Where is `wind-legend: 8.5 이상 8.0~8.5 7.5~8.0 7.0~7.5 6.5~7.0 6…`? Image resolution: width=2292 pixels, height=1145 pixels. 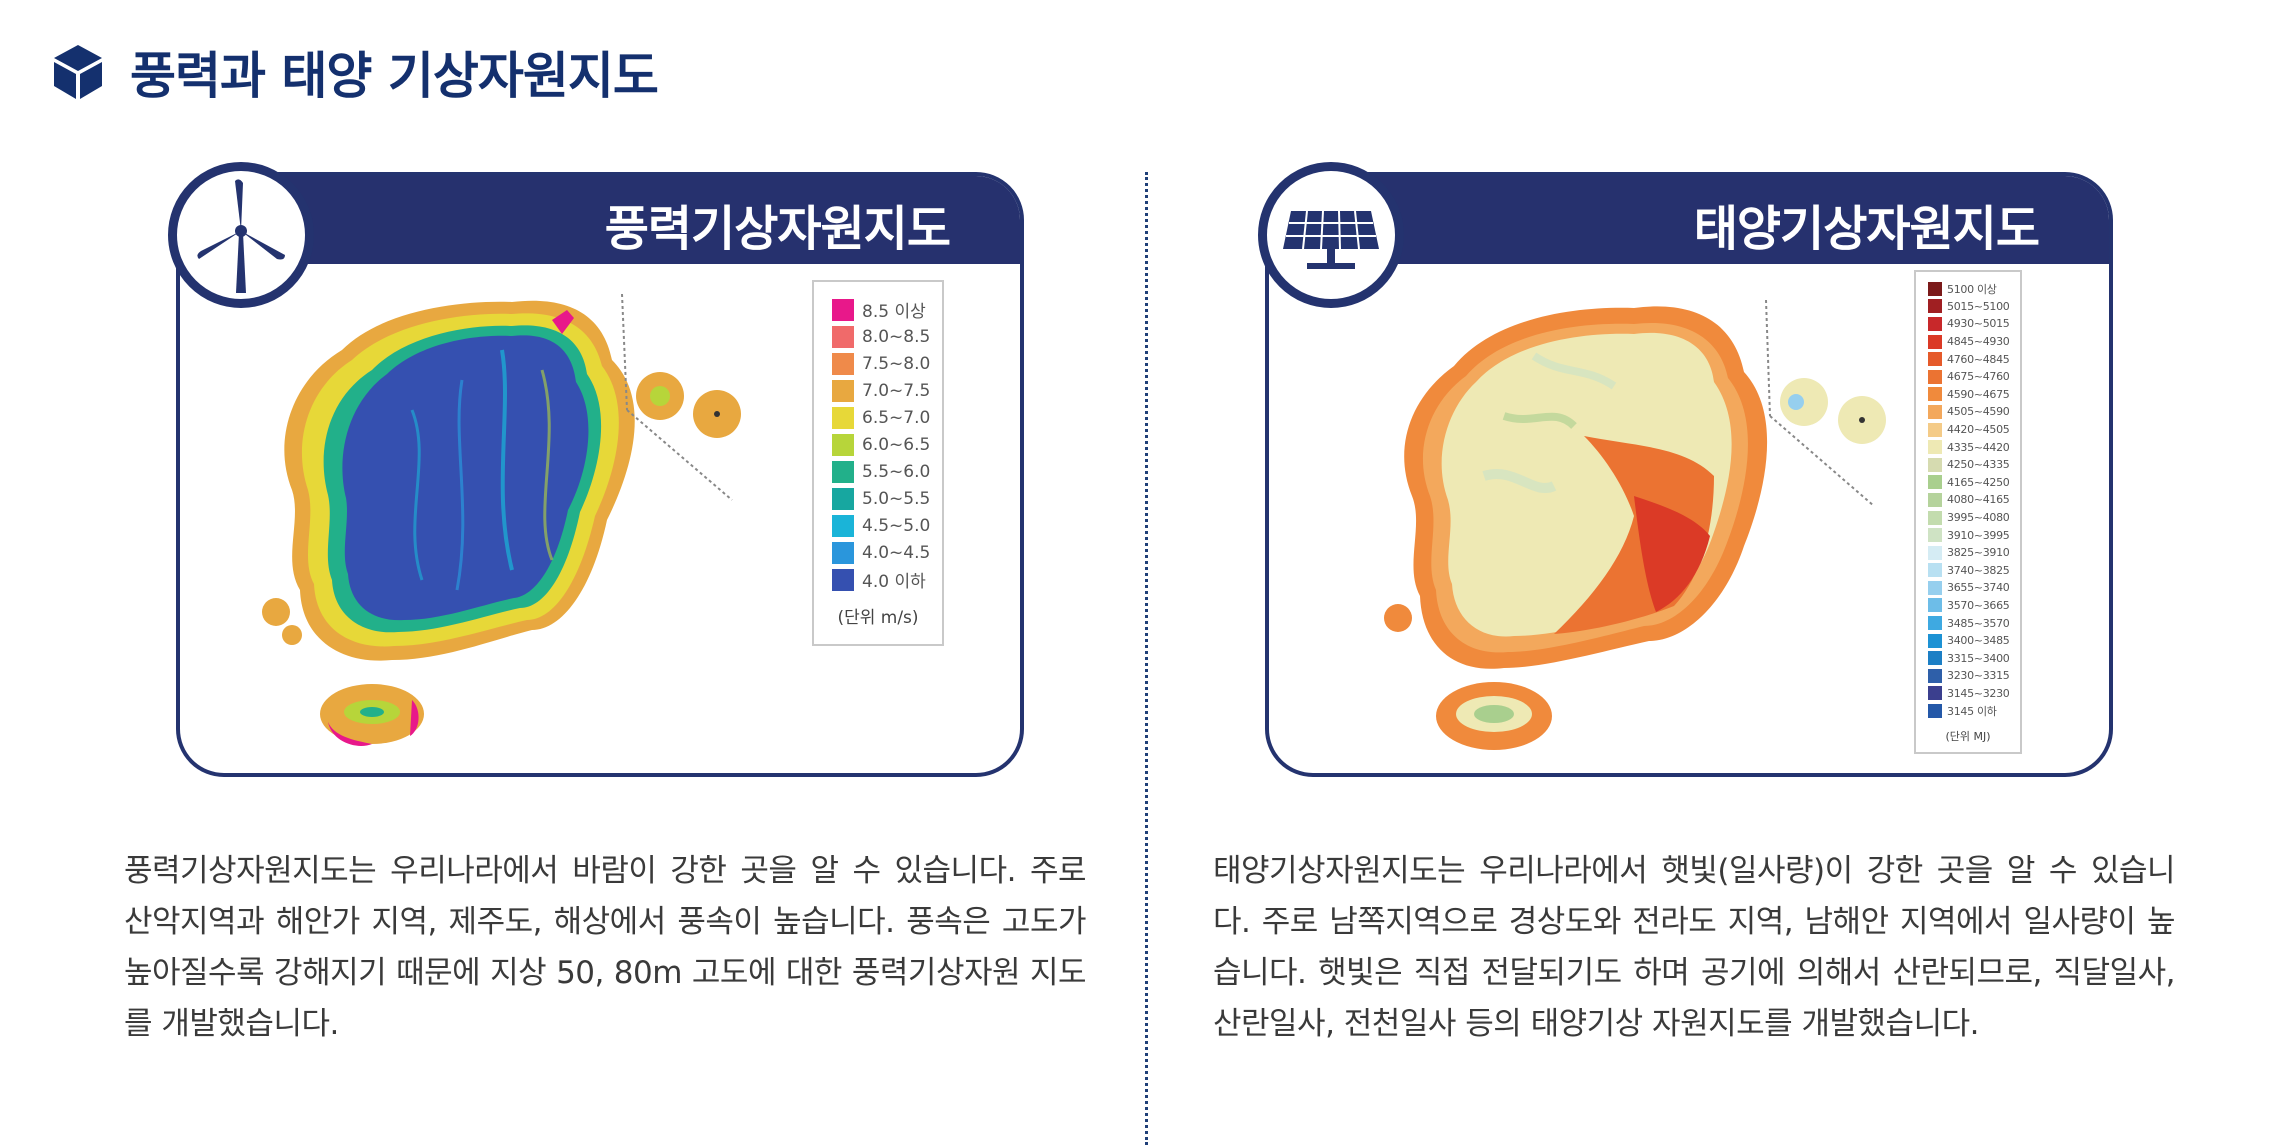 wind-legend: 8.5 이상 8.0~8.5 7.5~8.0 7.0~7.5 6.5~7.0 6… is located at coordinates (878, 463).